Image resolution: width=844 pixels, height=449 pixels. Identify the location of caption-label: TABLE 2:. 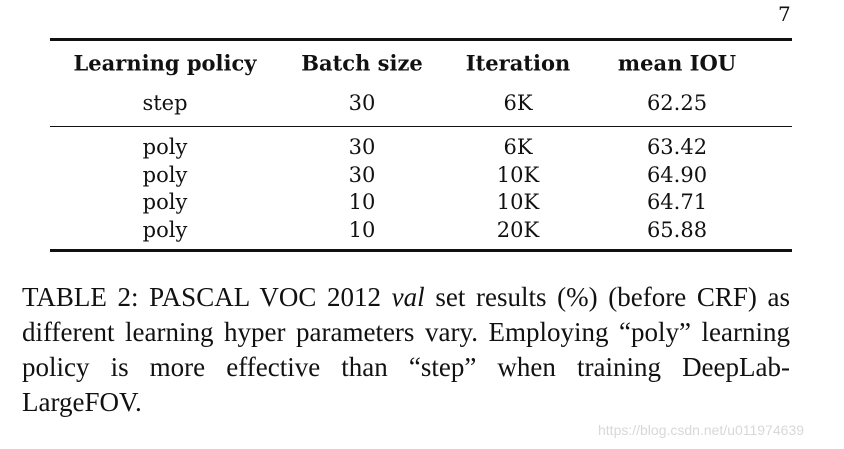
(80, 297).